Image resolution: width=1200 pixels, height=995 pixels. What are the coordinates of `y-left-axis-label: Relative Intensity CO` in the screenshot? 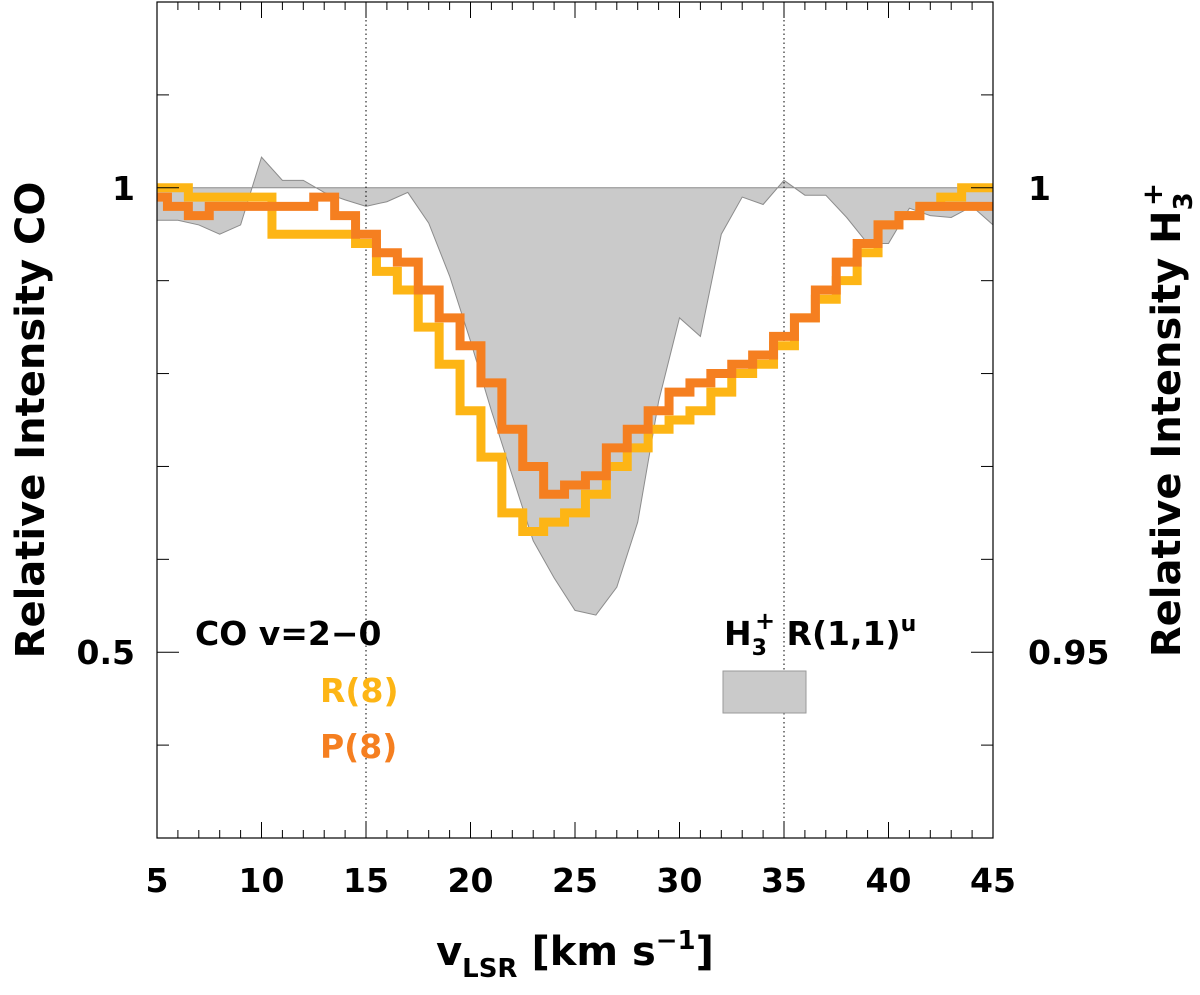 It's located at (31, 420).